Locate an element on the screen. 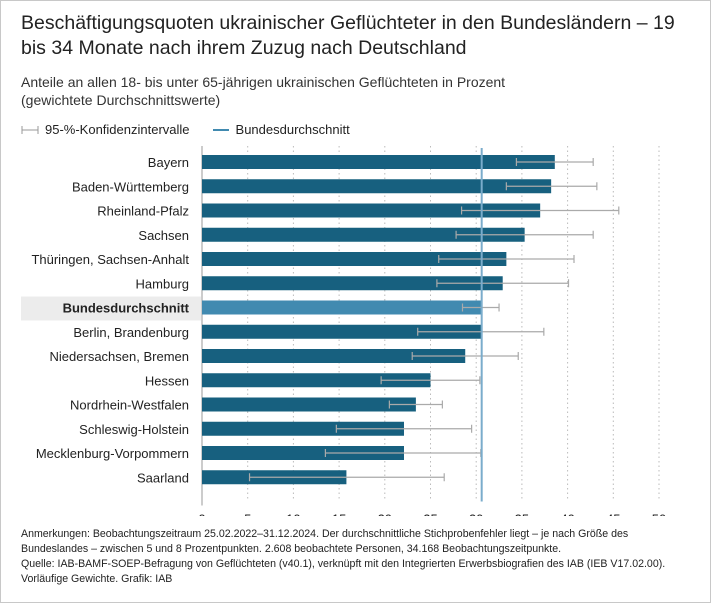 This screenshot has width=711, height=603. category-label: Hessen is located at coordinates (167, 380).